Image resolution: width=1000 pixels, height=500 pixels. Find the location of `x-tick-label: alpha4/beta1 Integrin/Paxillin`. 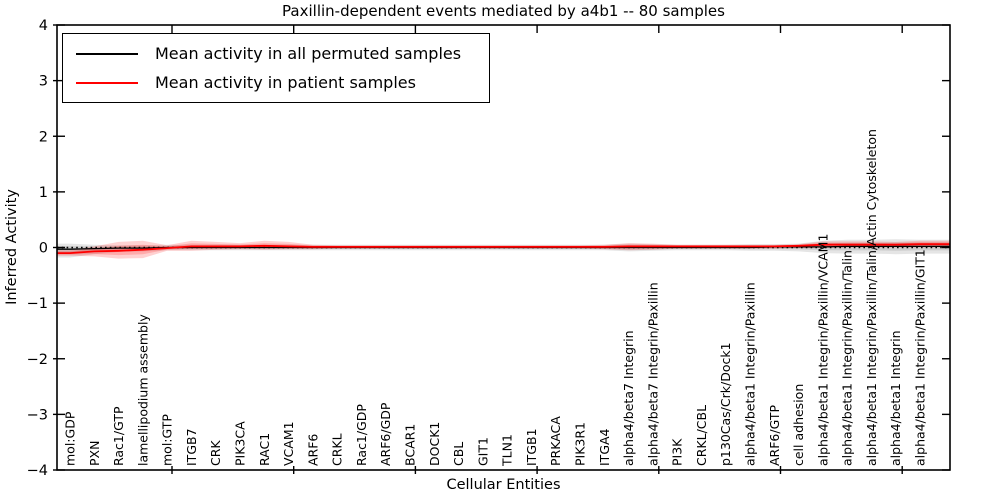

x-tick-label: alpha4/beta1 Integrin/Paxillin is located at coordinates (750, 374).